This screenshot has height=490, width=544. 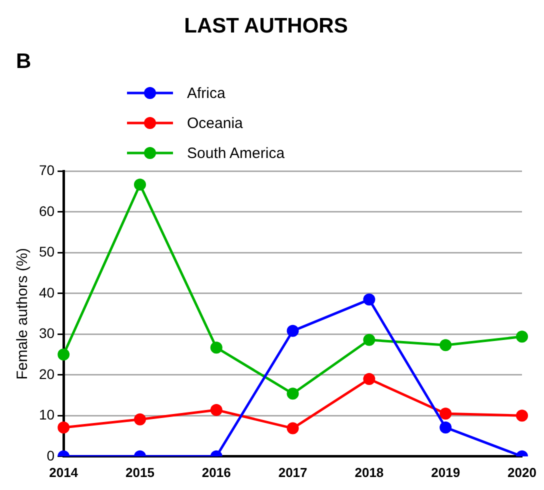 I want to click on y-tick-label: 40, so click(x=46, y=292).